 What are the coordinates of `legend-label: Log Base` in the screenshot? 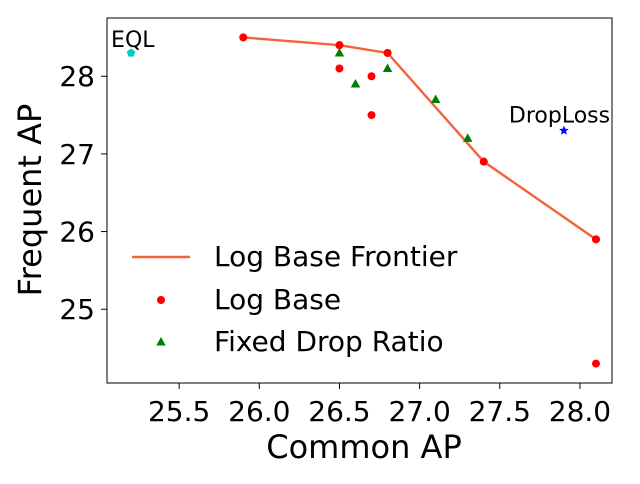 It's located at (277, 299).